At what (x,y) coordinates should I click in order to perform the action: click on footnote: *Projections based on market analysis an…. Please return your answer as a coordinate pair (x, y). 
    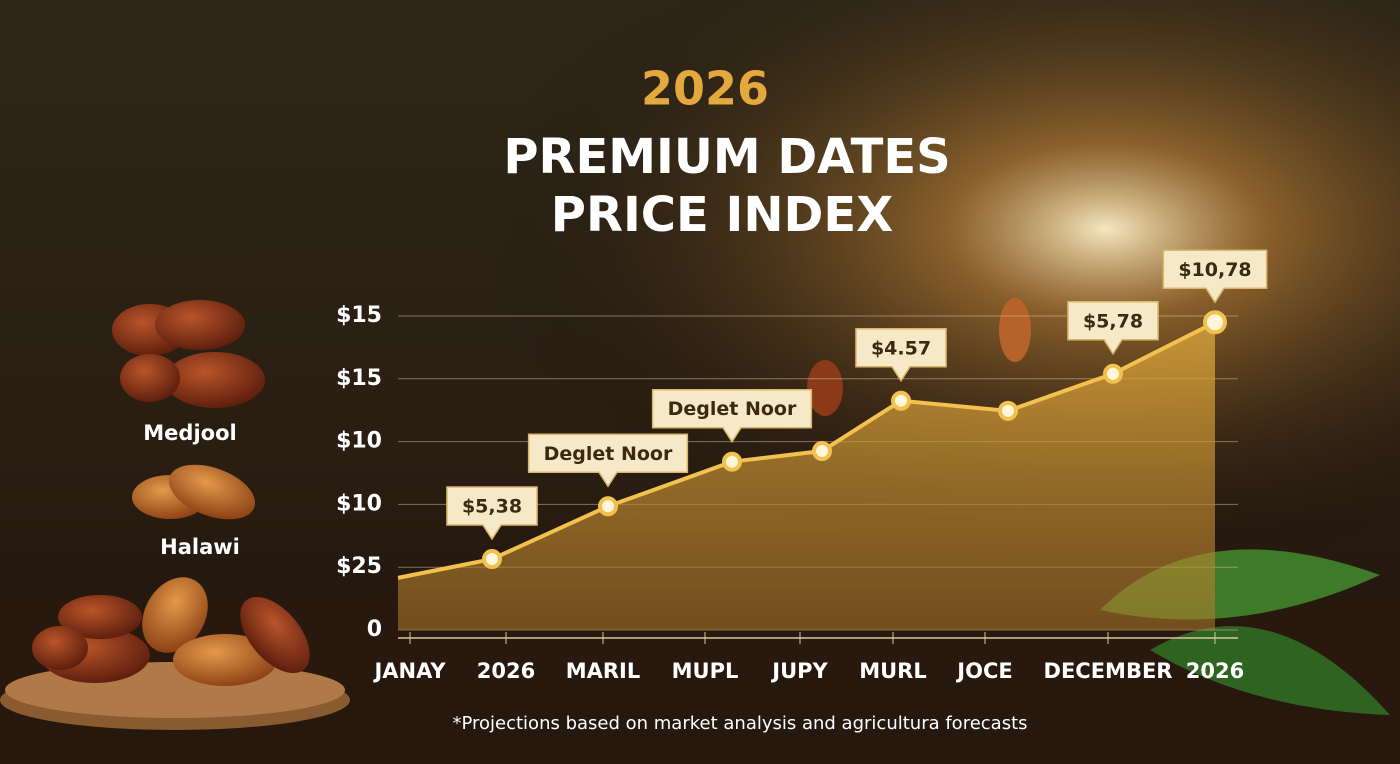
    Looking at the image, I should click on (739, 723).